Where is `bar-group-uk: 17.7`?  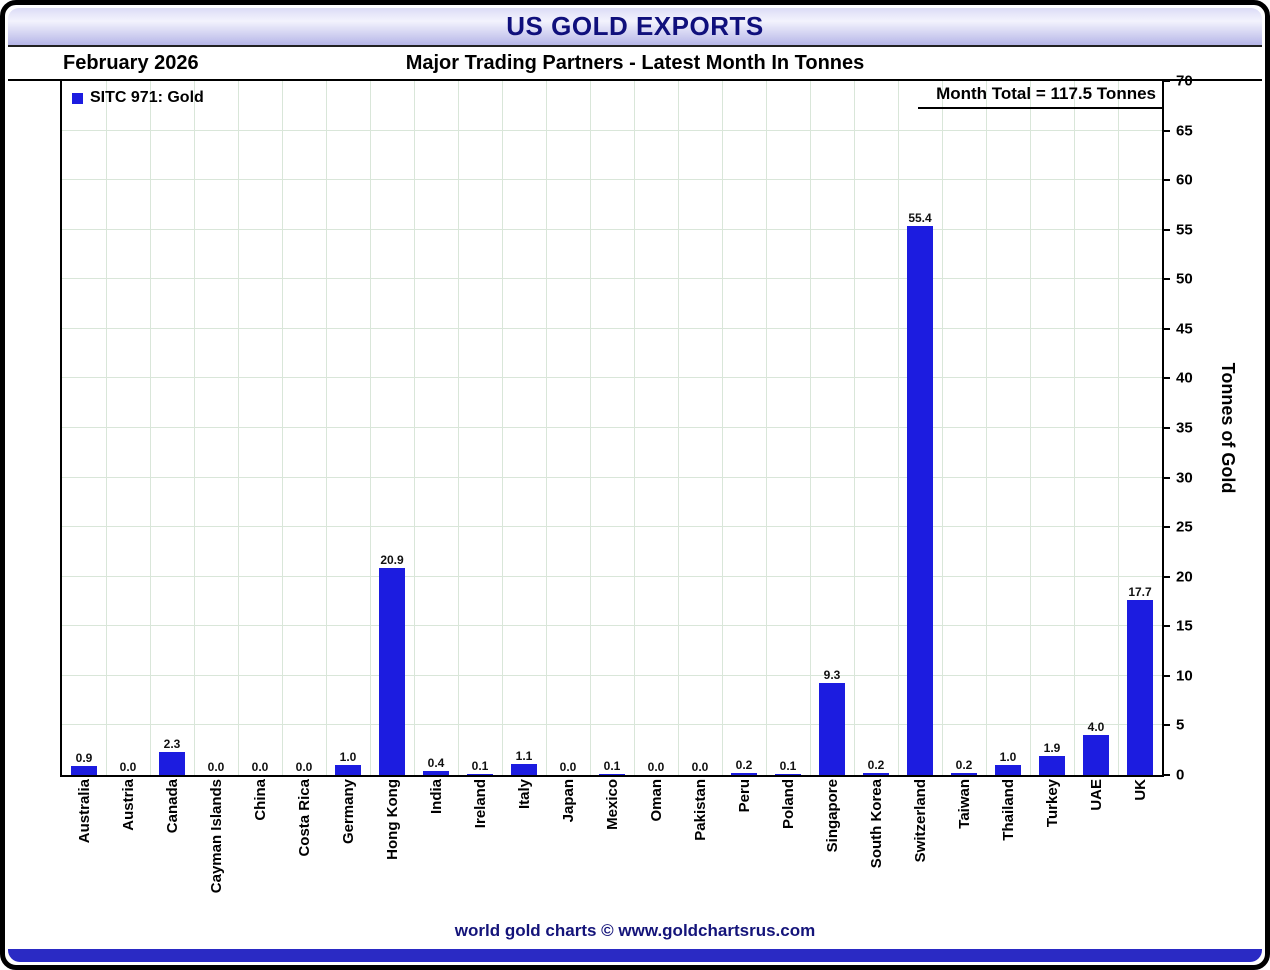 bar-group-uk: 17.7 is located at coordinates (1140, 428).